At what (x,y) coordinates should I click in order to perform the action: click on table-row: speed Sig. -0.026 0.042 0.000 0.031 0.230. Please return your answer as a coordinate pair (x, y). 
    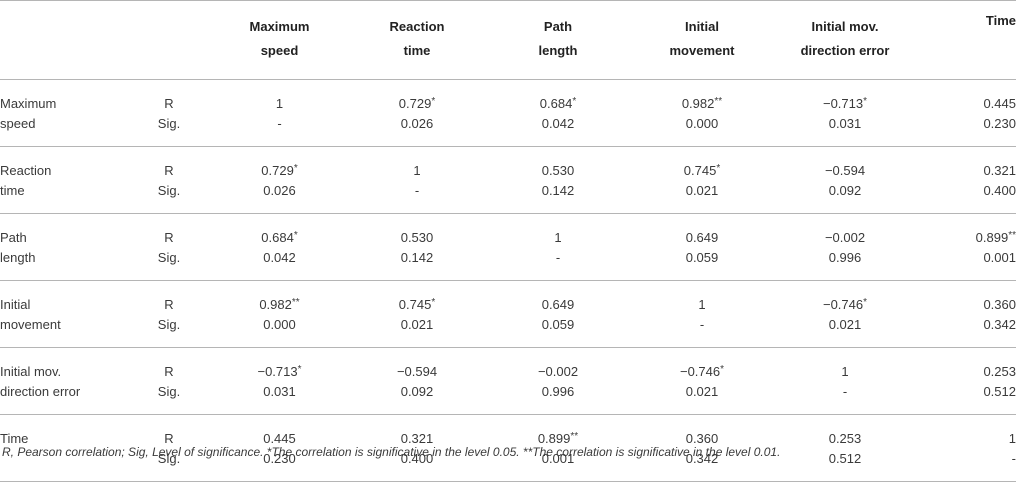
    Looking at the image, I should click on (508, 130).